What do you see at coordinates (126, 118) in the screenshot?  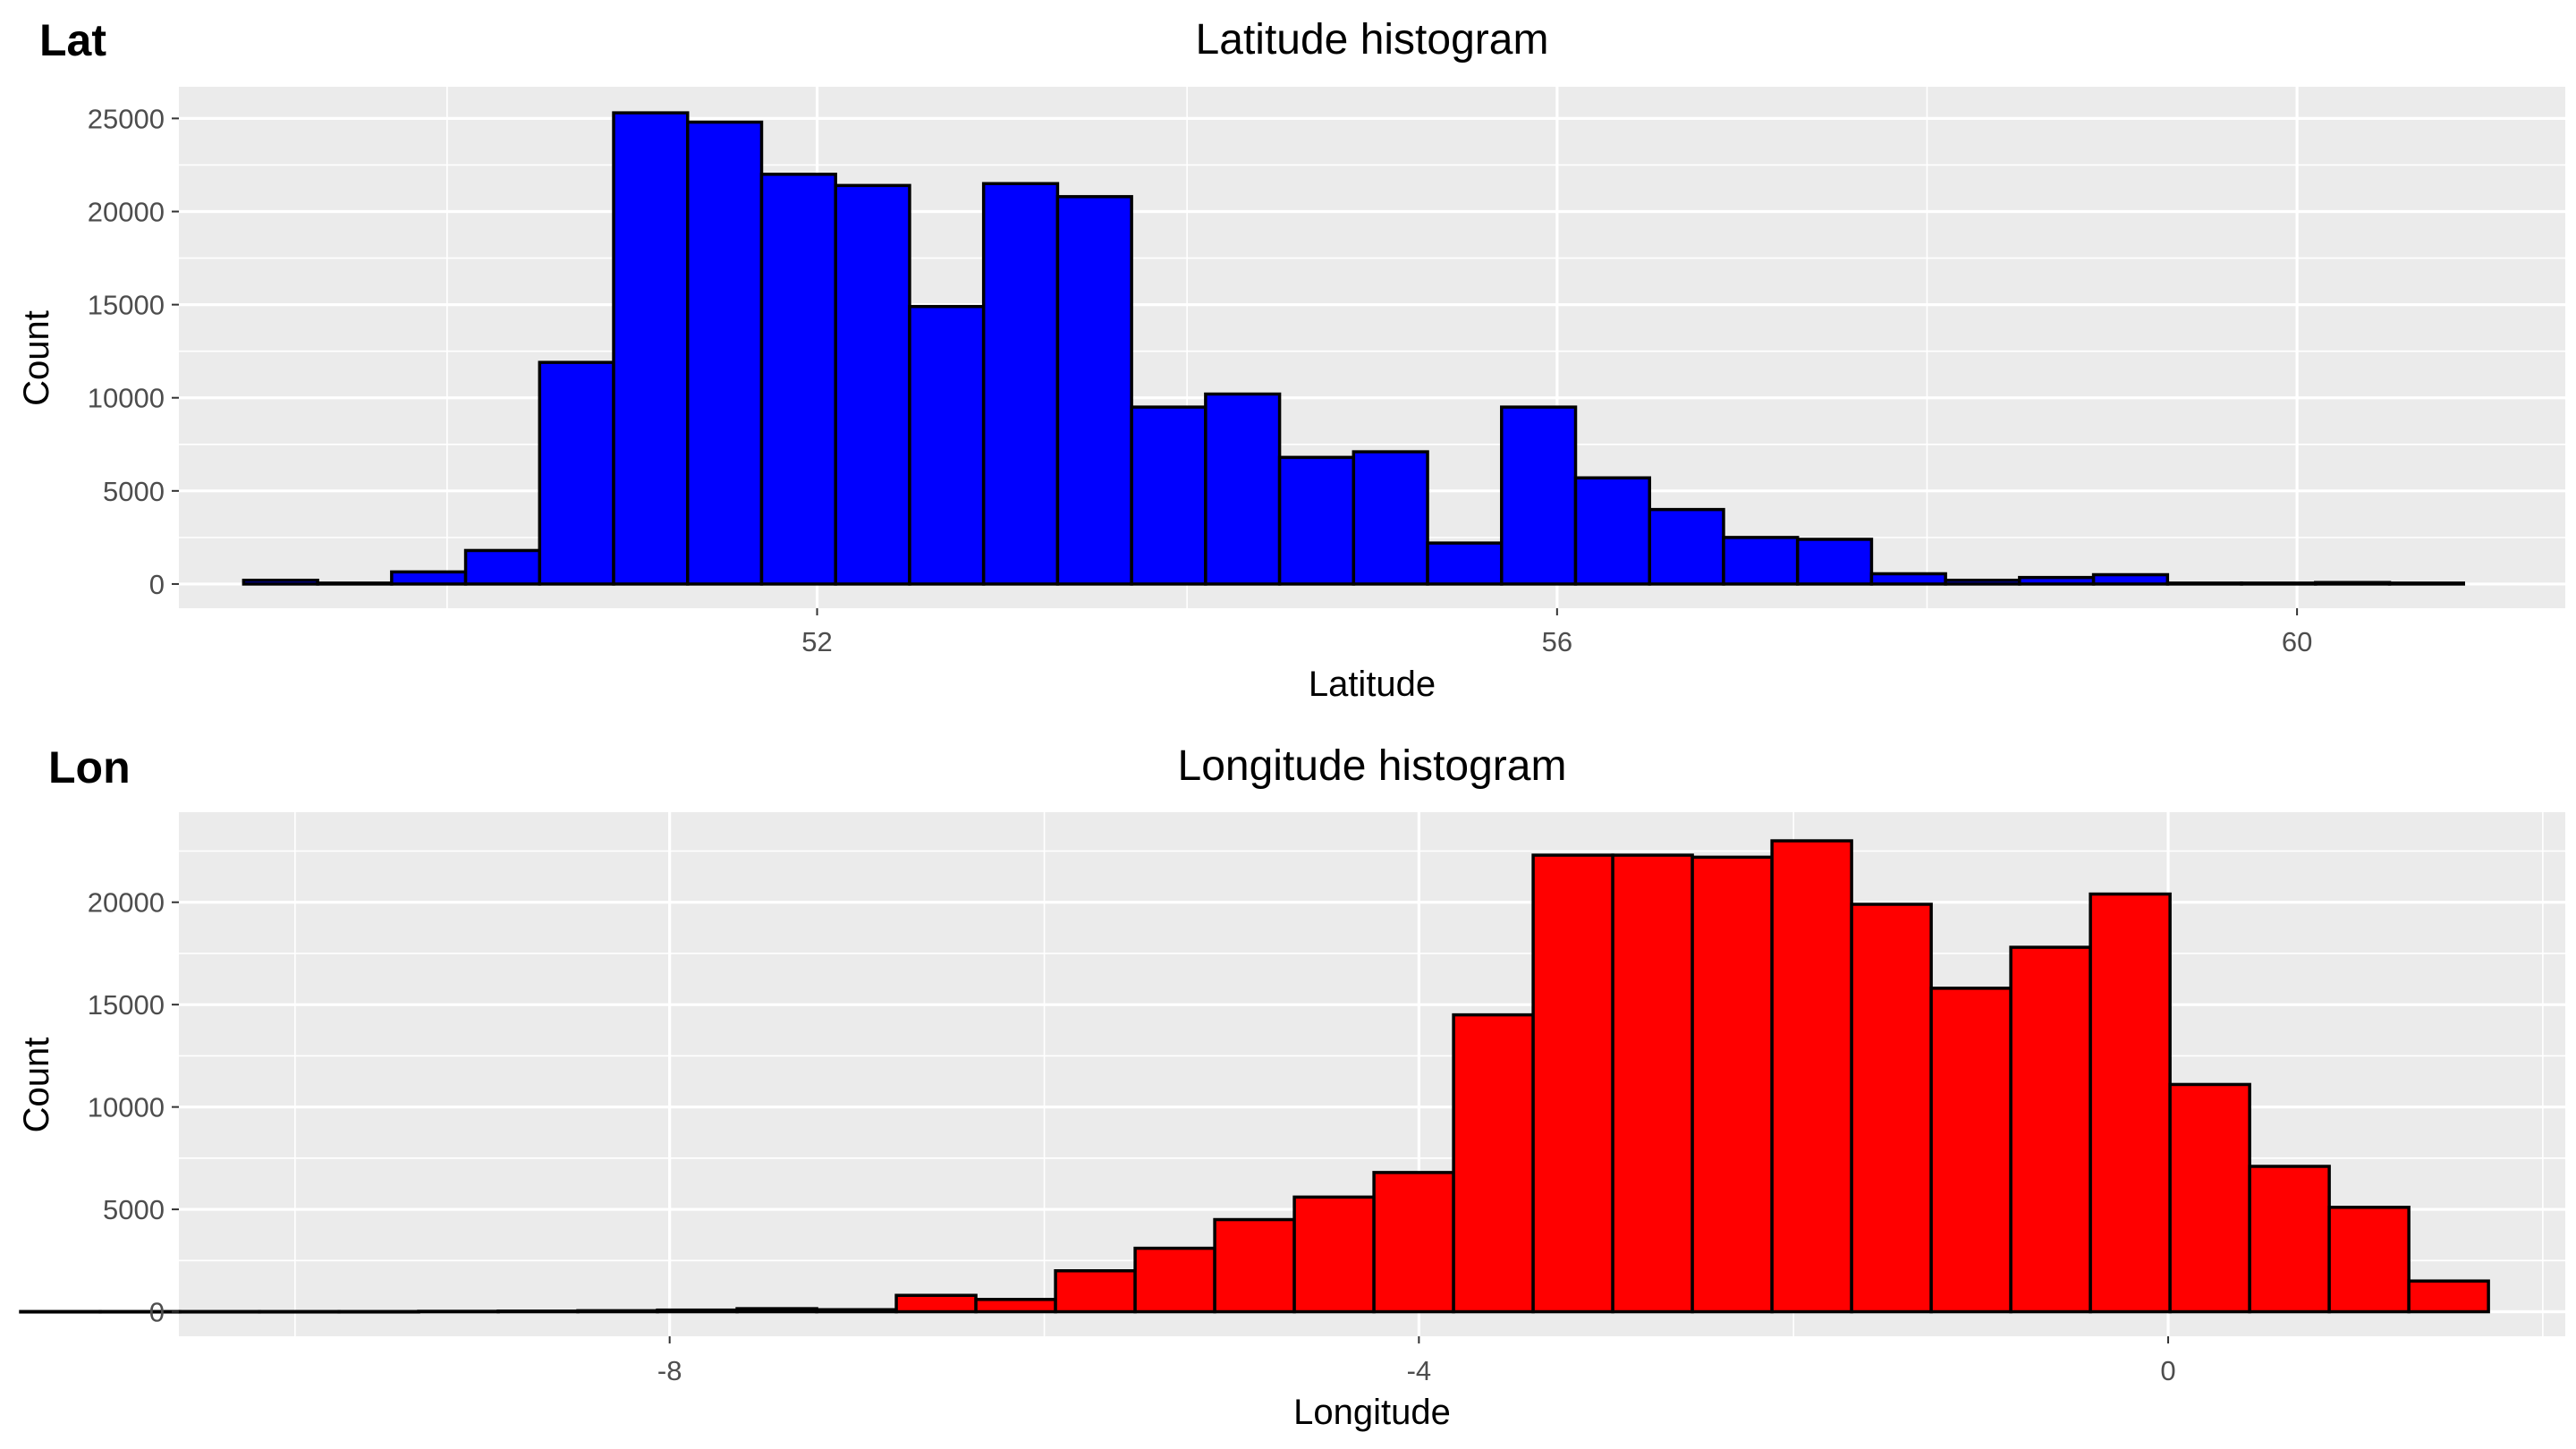 I see `y-tick-label: 25000` at bounding box center [126, 118].